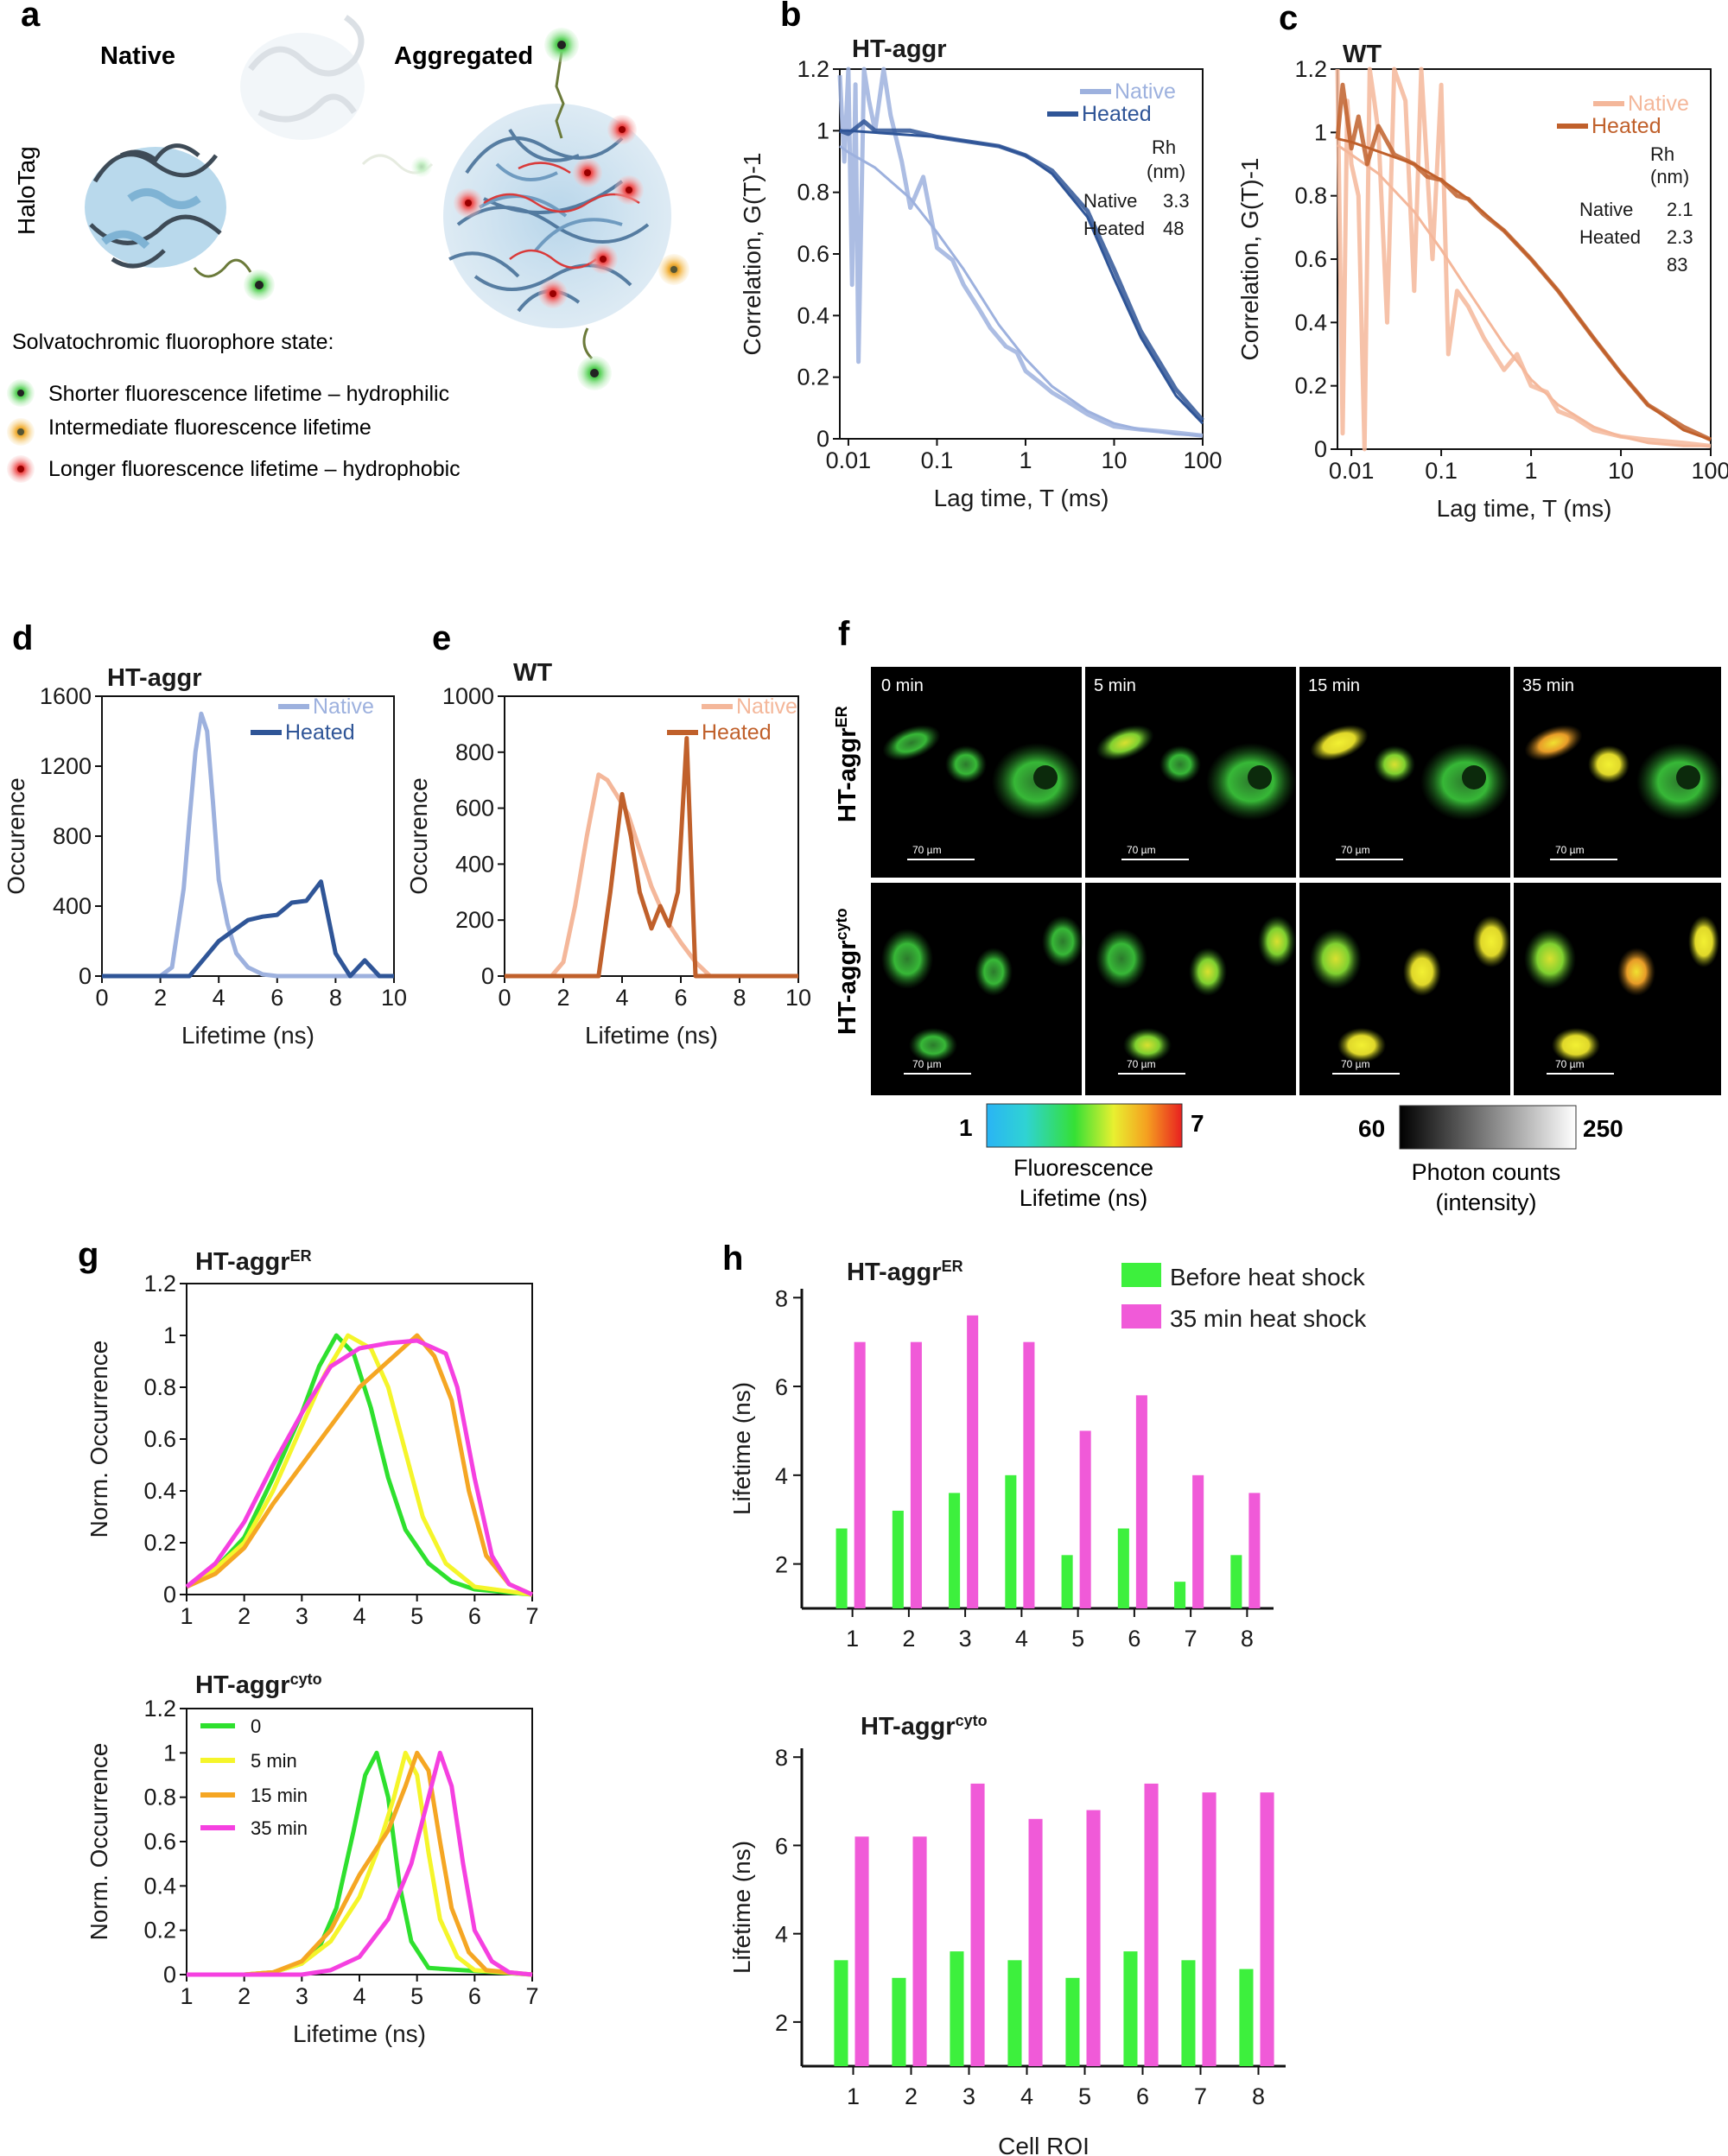 The width and height of the screenshot is (1728, 2156). What do you see at coordinates (468, 696) in the screenshot?
I see `y-tick-label: 1000` at bounding box center [468, 696].